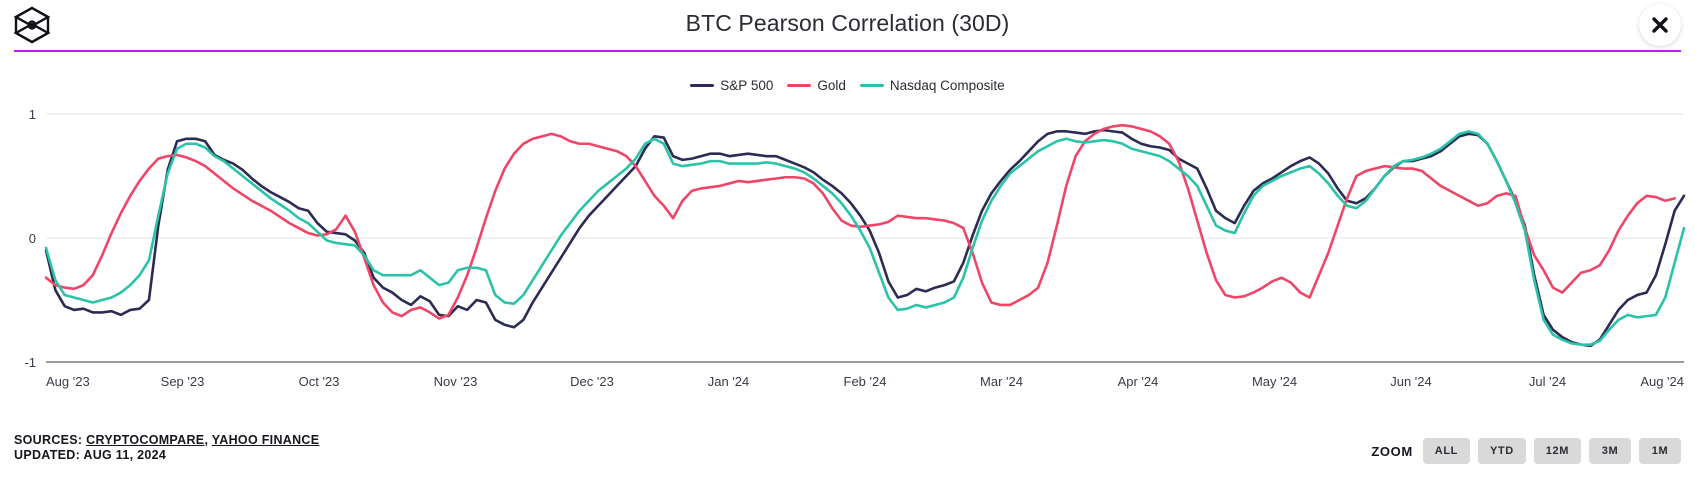 The image size is (1695, 488). What do you see at coordinates (1547, 381) in the screenshot?
I see `x-axis-tick-label: Jul '24` at bounding box center [1547, 381].